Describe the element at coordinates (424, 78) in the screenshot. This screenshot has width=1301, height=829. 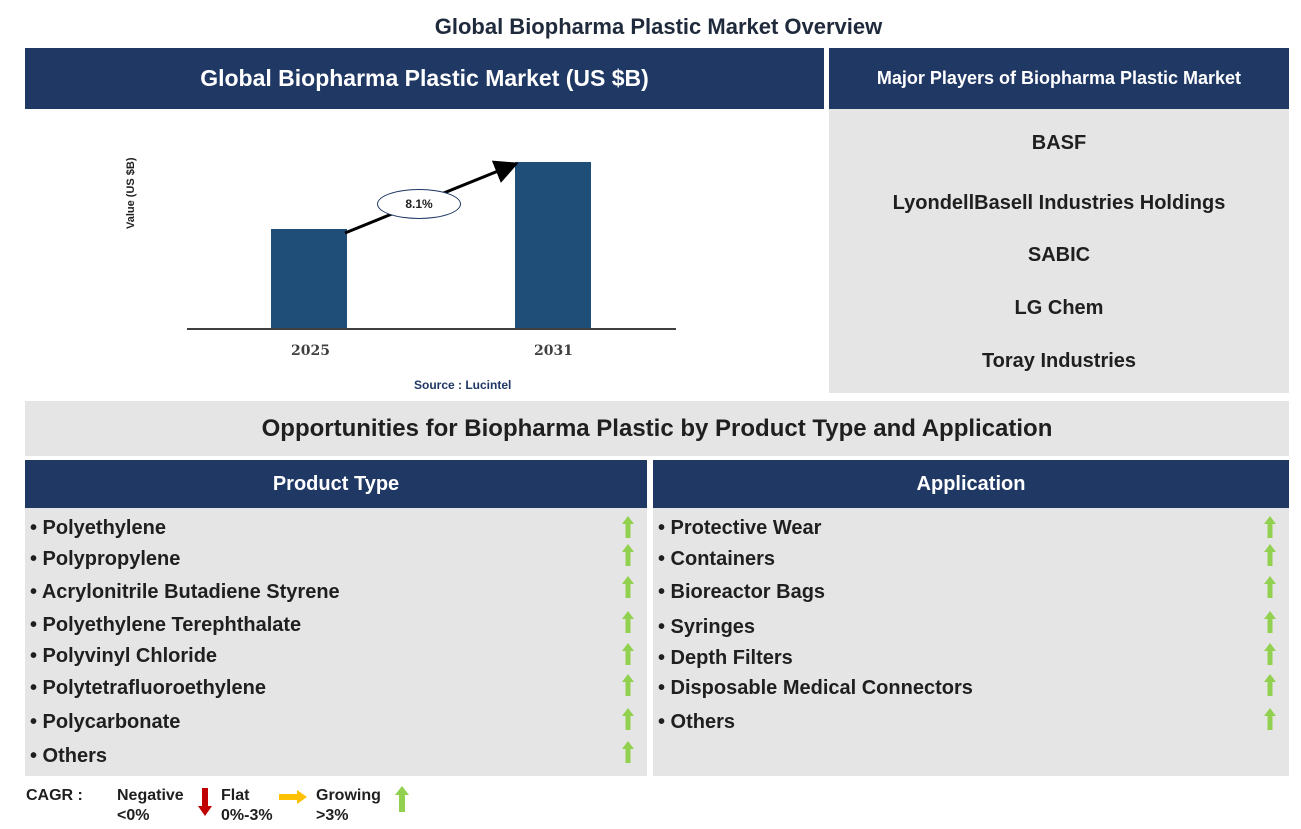
I see `chart-header: Global Biopharma Plastic Market (US $B)` at that location.